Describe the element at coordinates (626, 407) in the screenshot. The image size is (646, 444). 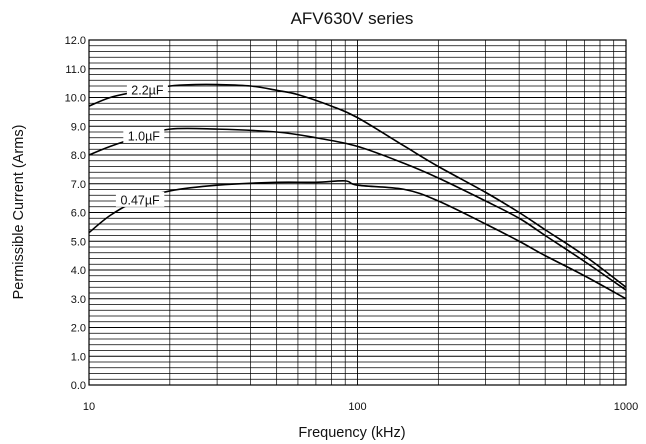
I see `x-tick-label: 1000` at that location.